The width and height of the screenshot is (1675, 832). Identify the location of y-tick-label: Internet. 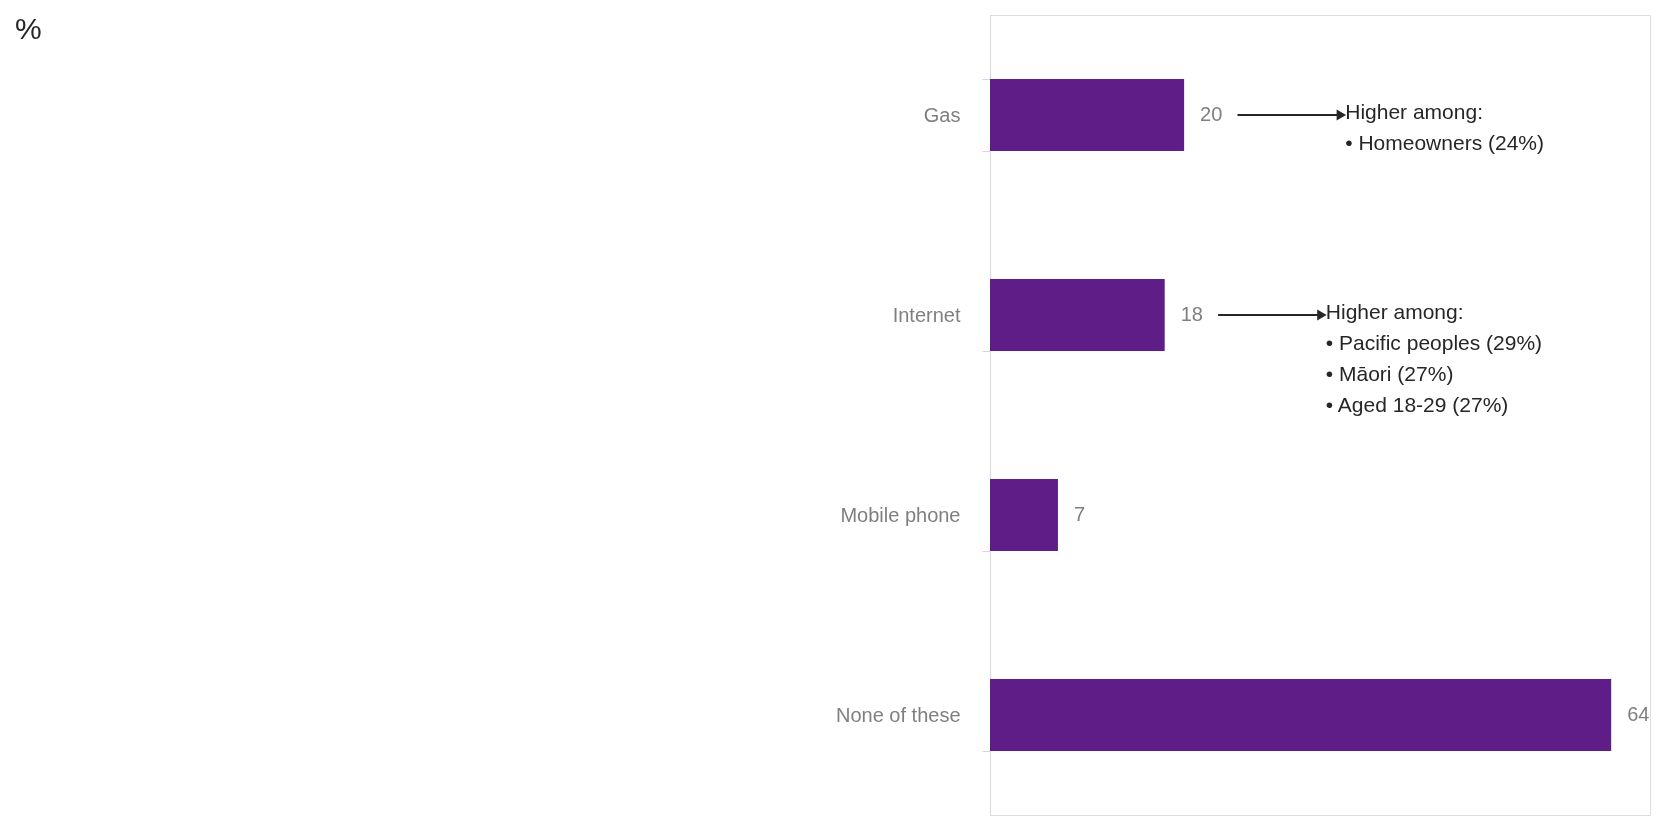
(926, 314).